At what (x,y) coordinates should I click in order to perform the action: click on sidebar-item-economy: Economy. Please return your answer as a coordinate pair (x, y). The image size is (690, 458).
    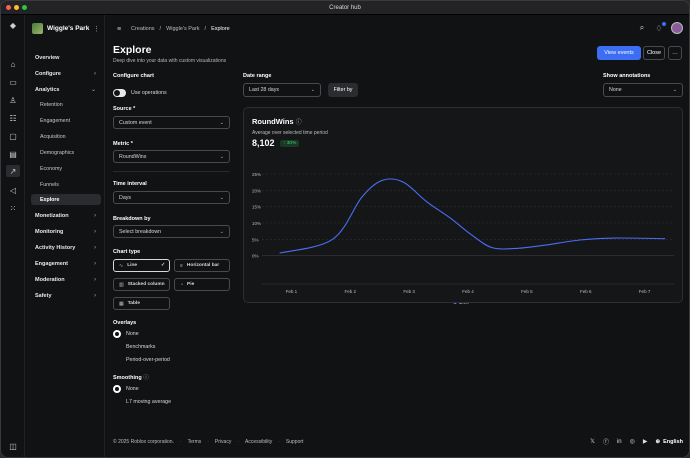
    Looking at the image, I should click on (51, 168).